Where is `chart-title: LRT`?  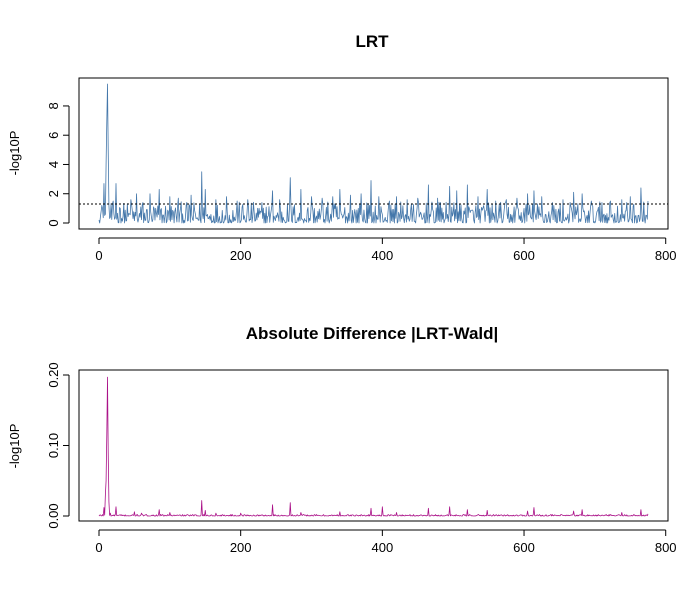 chart-title: LRT is located at coordinates (372, 41).